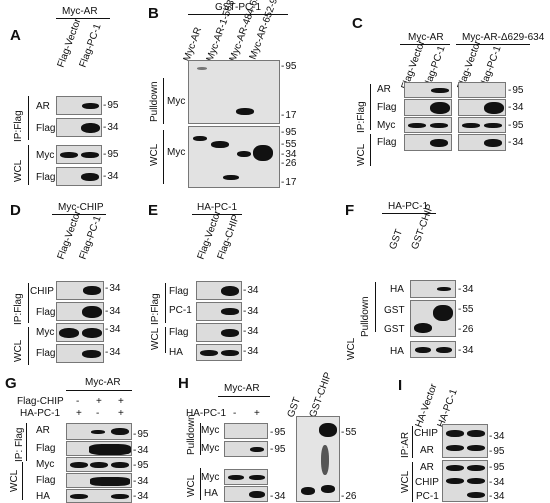 This screenshot has height=503, width=550. I want to click on panel-g-sign-2-1: +, so click(79, 413).